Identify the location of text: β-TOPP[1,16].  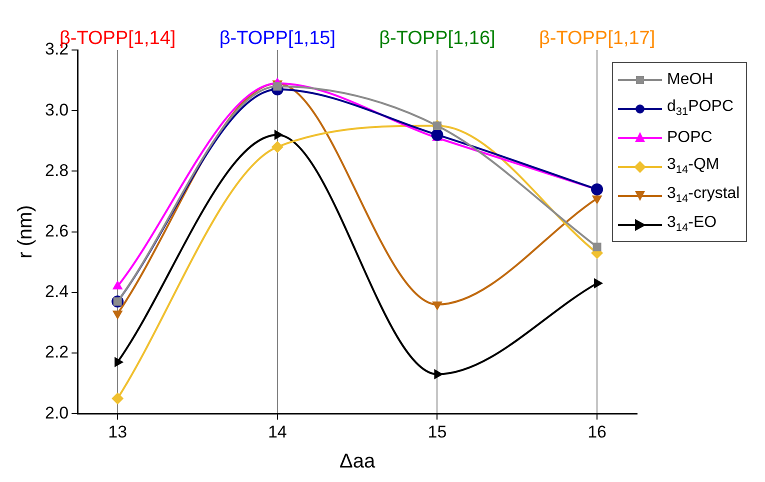
(437, 38).